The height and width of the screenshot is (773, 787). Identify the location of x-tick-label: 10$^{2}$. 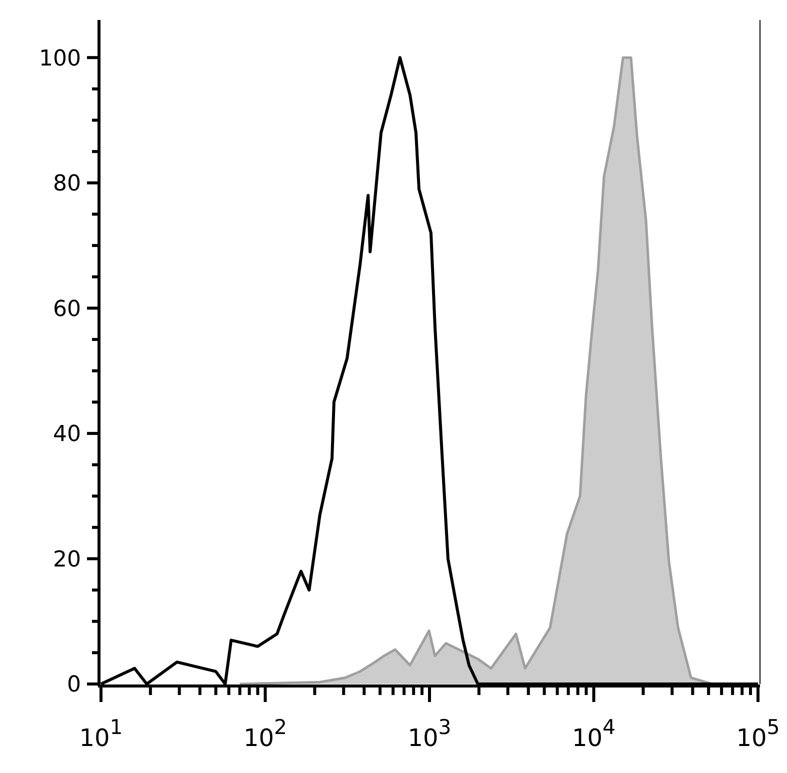
(265, 733).